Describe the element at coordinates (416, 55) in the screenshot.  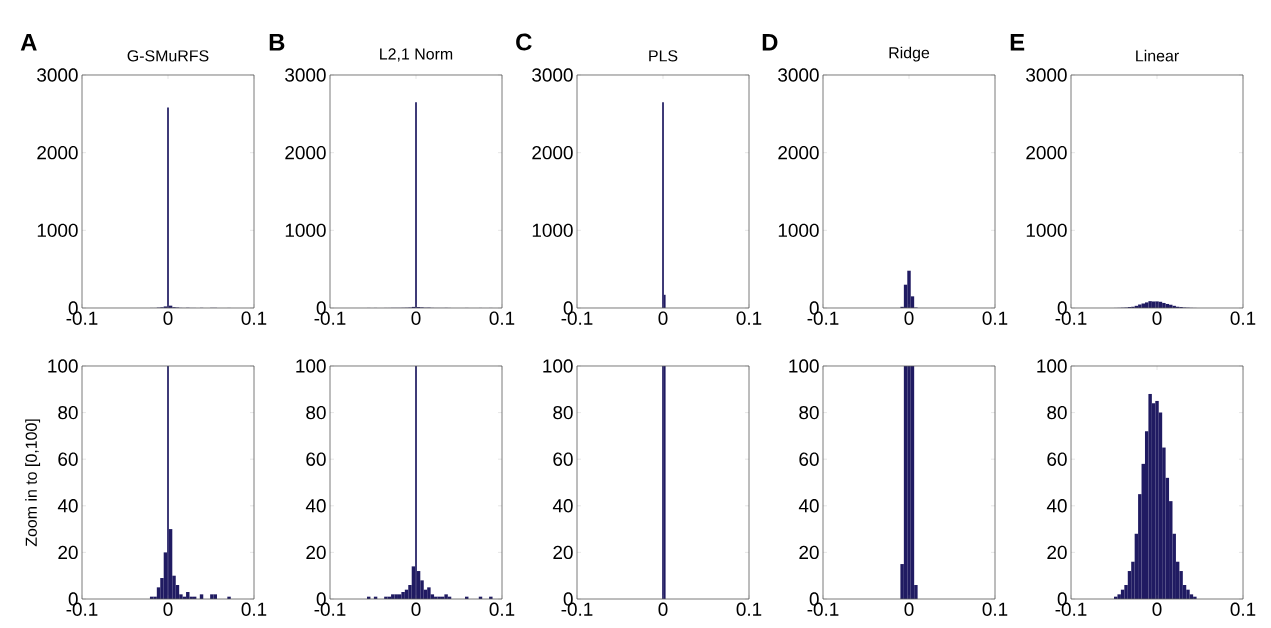
I see `chart-title: L2,1 Norm` at that location.